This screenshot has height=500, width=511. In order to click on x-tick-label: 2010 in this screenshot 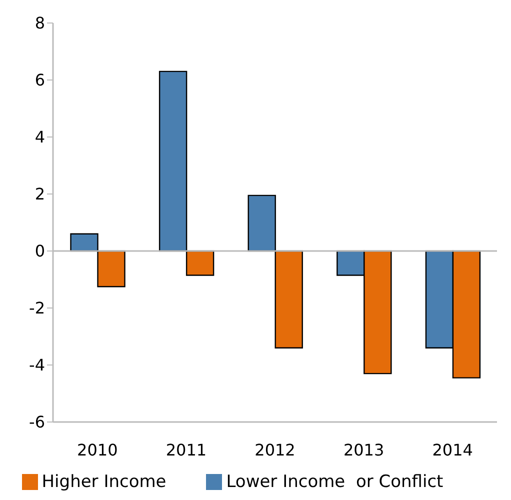, I will do `click(97, 450)`.